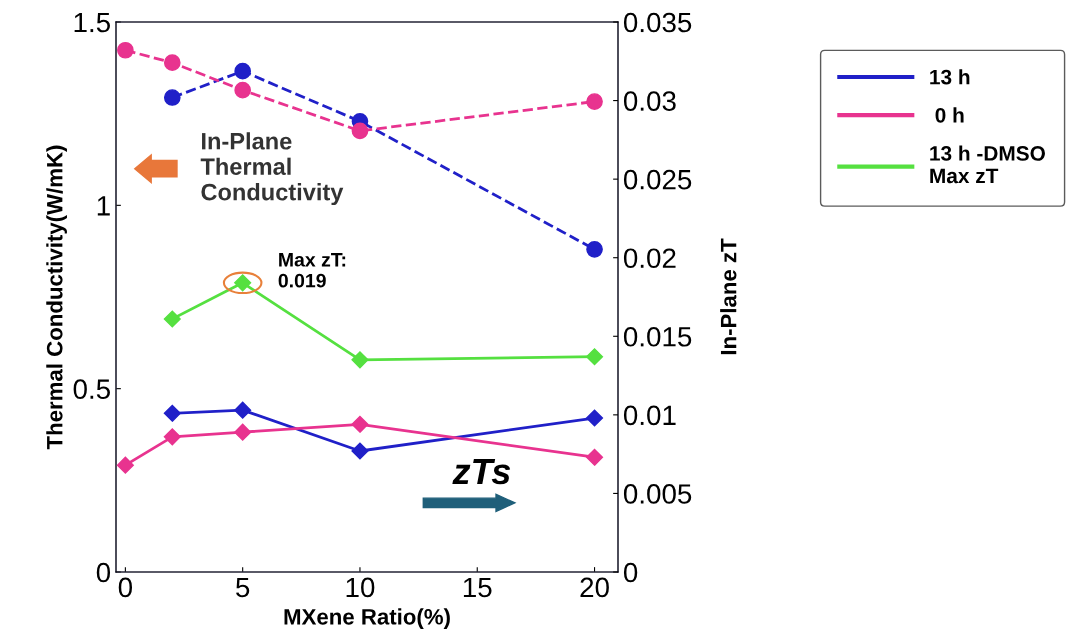 Image resolution: width=1078 pixels, height=637 pixels. What do you see at coordinates (103, 206) in the screenshot?
I see `y-tick-label: 1` at bounding box center [103, 206].